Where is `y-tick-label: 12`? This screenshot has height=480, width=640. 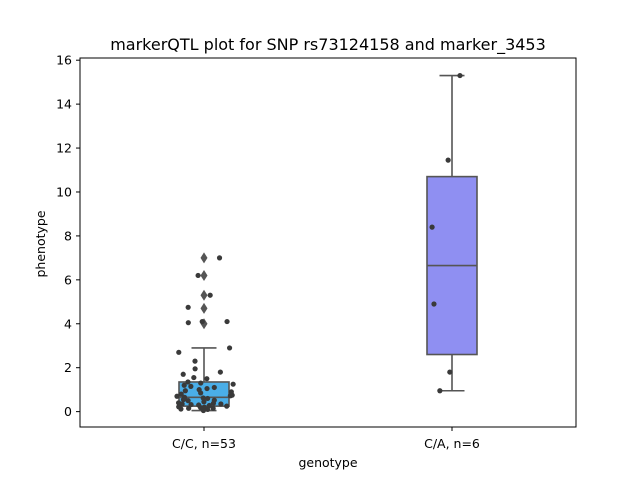 y-tick-label: 12 is located at coordinates (64, 148).